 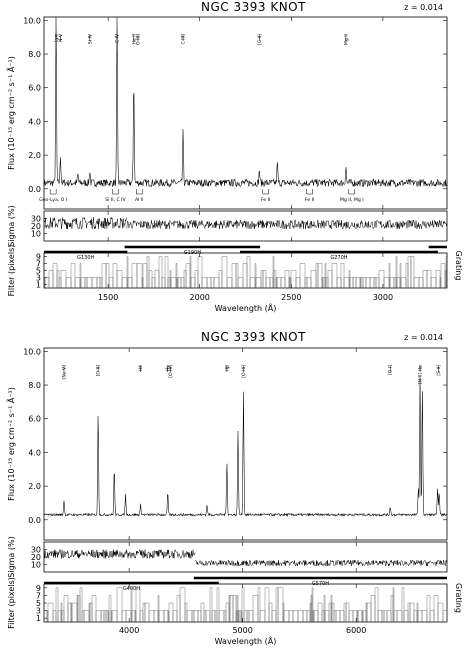 What do you see at coordinates (99, 371) in the screenshot?
I see `emission-line-label: [O II]` at bounding box center [99, 371].